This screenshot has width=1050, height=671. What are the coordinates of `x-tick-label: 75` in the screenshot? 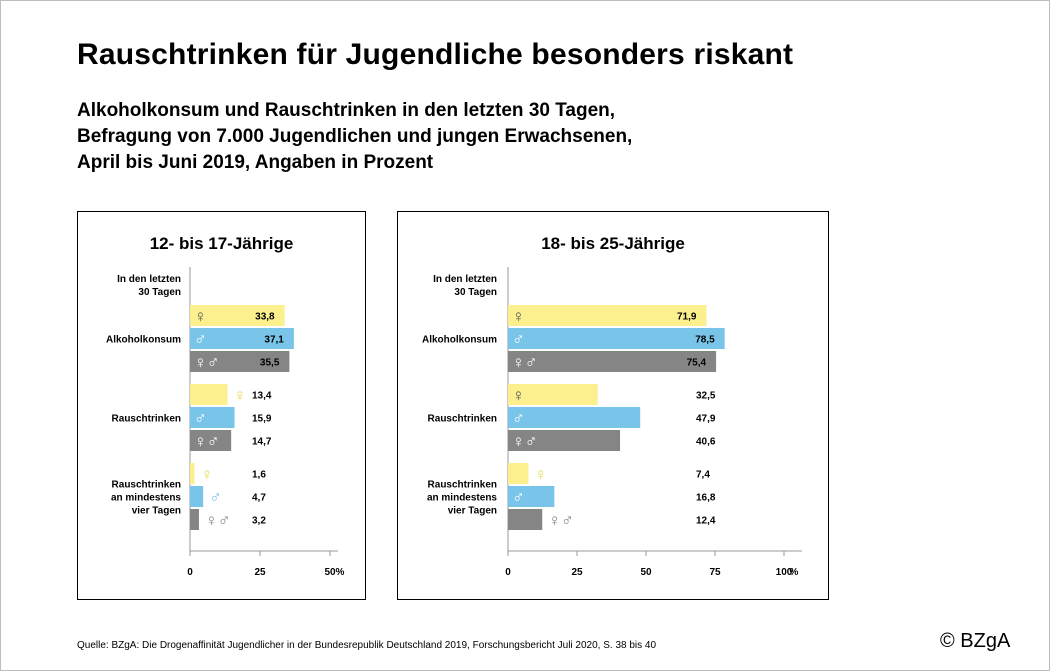 It's located at (715, 572).